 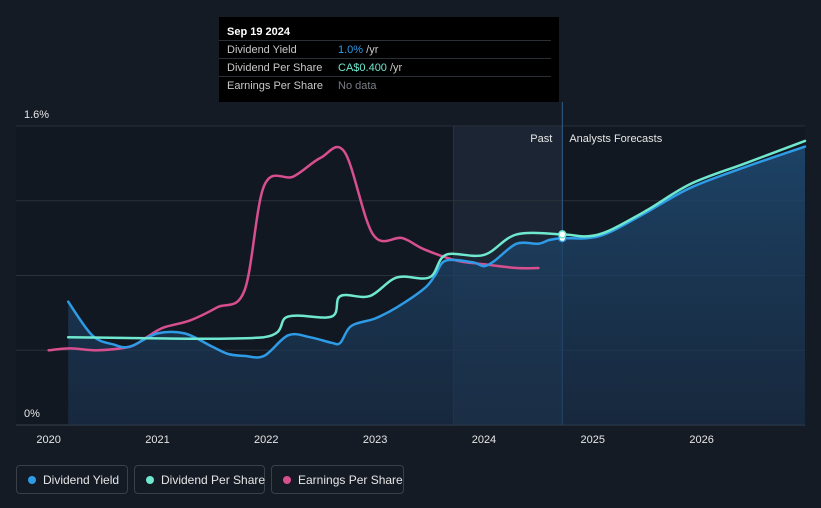 I want to click on x-tick-label: 2025, so click(x=593, y=440).